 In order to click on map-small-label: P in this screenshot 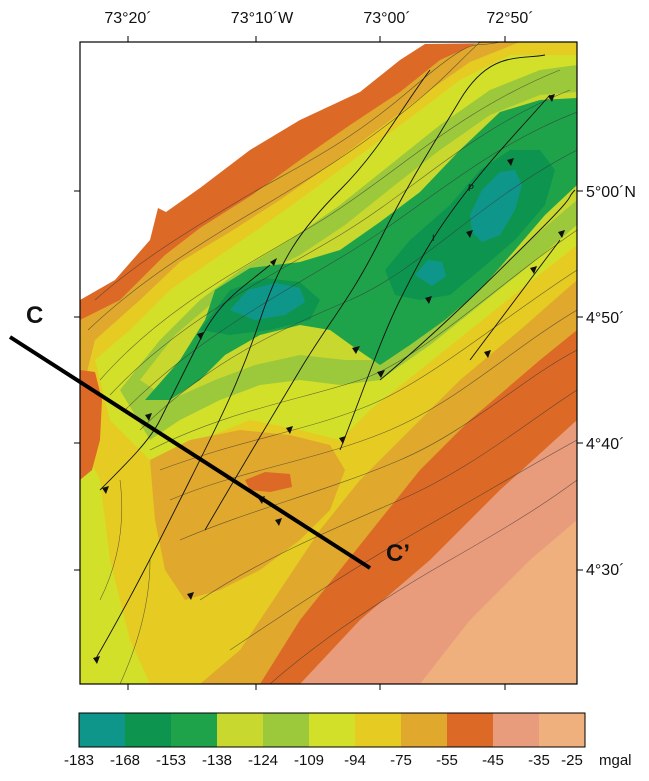, I will do `click(471, 188)`.